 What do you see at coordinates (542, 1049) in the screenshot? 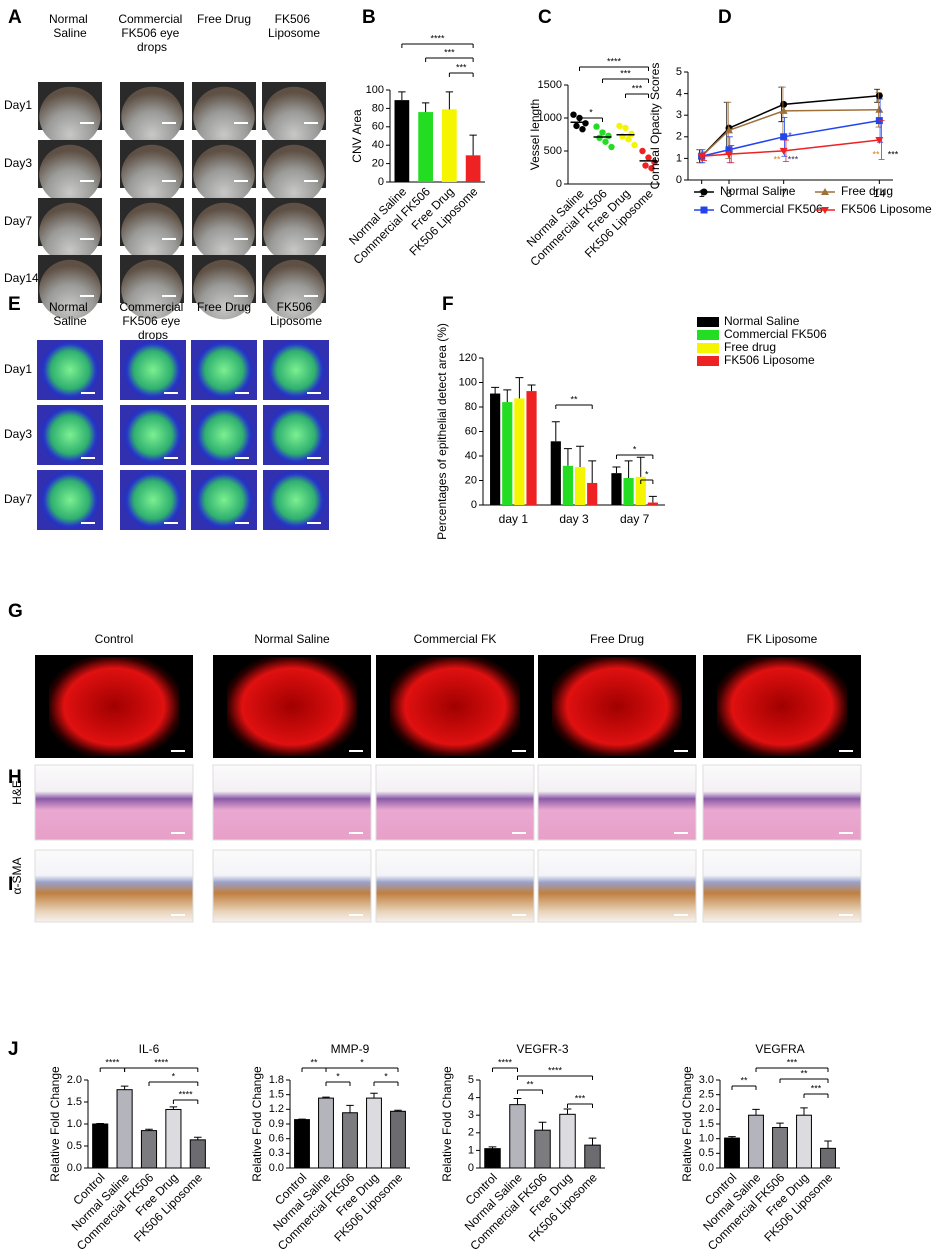
I see `chart-title: VEGFR-3` at bounding box center [542, 1049].